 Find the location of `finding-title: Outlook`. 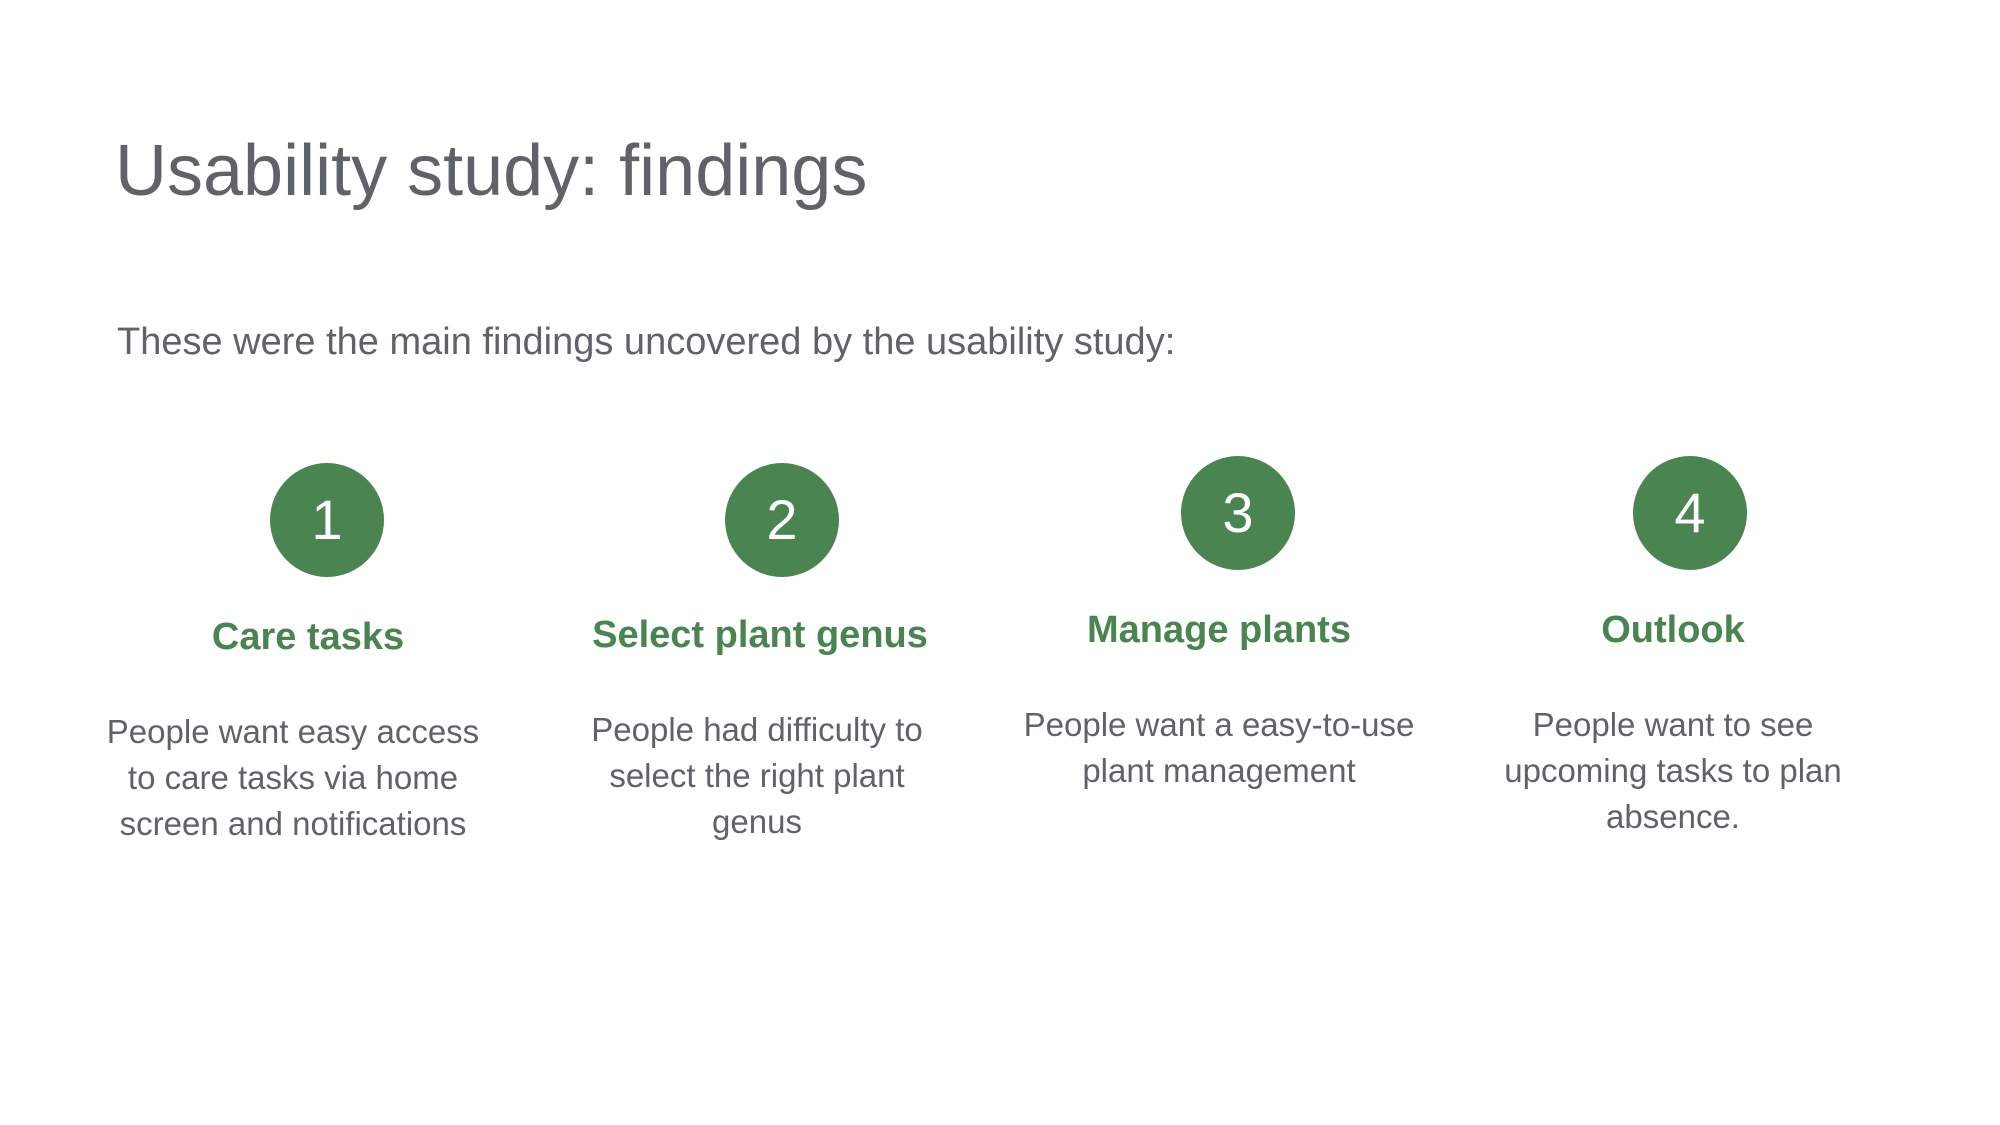

finding-title: Outlook is located at coordinates (1673, 630).